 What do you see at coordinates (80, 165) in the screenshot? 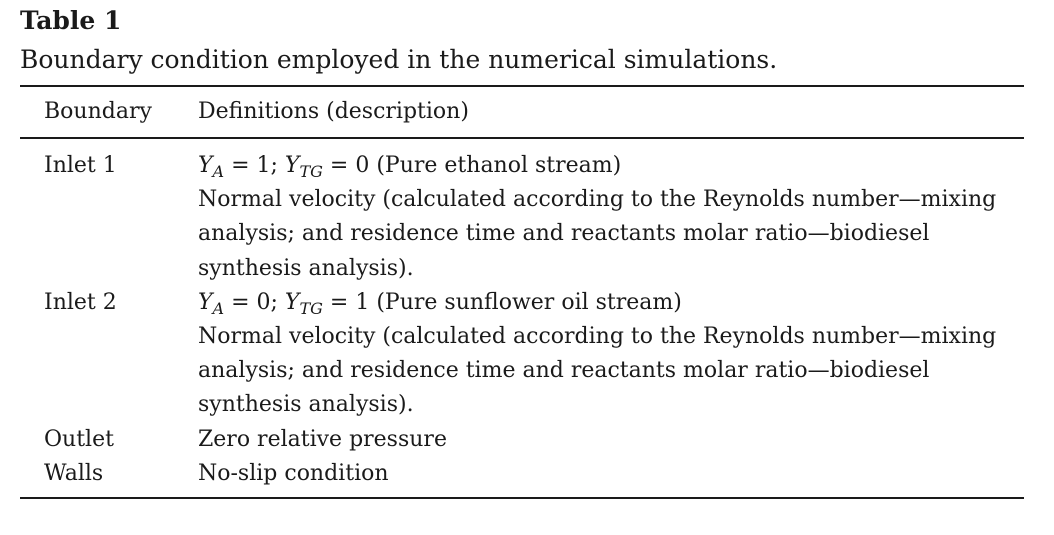
I see `boundary-cell: Inlet 1` at bounding box center [80, 165].